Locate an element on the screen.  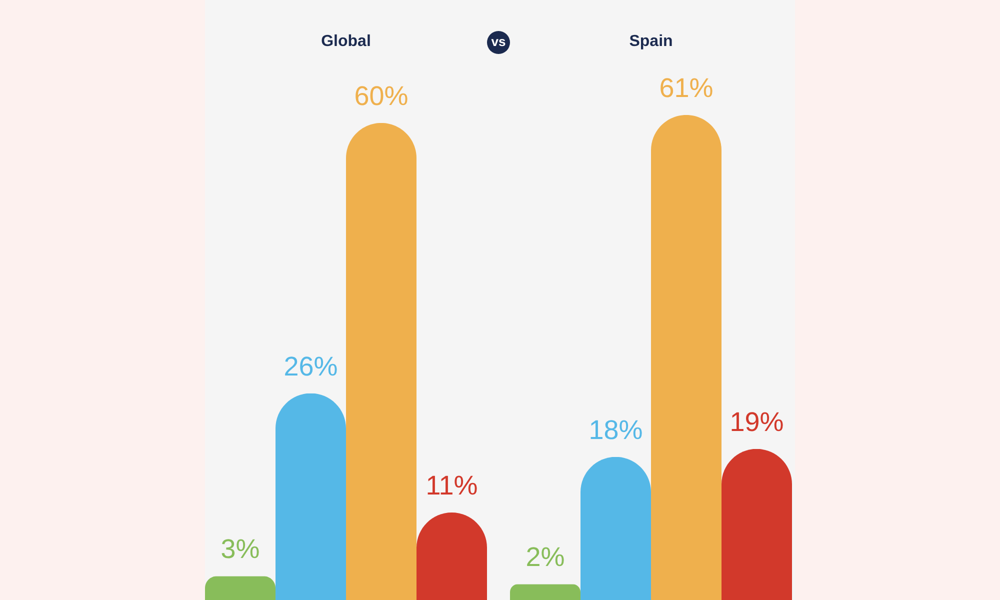
chart-title: Spain is located at coordinates (651, 42).